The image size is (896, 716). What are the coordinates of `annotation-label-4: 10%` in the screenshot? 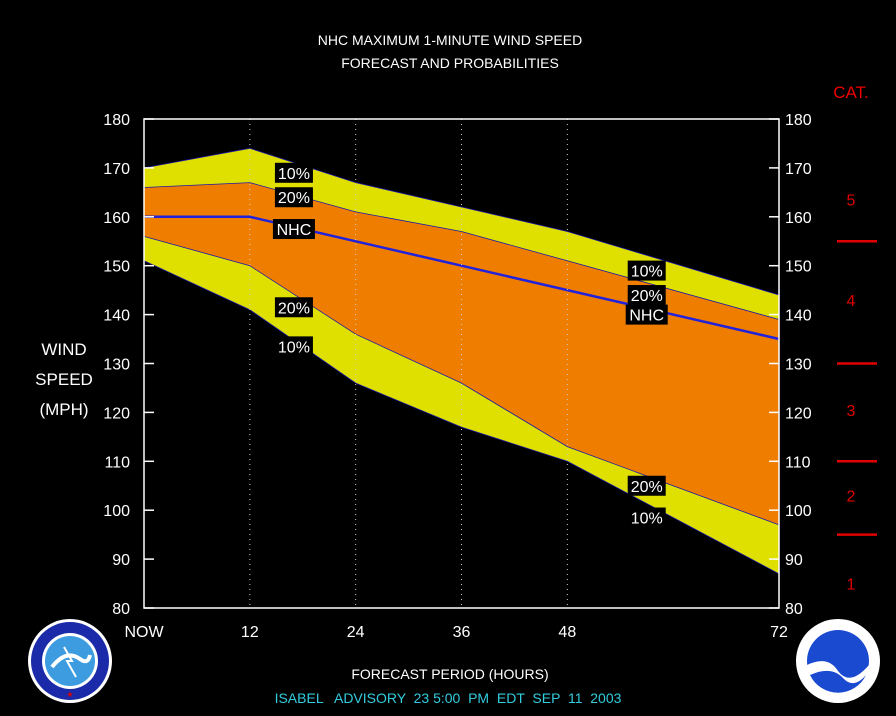 It's located at (294, 347).